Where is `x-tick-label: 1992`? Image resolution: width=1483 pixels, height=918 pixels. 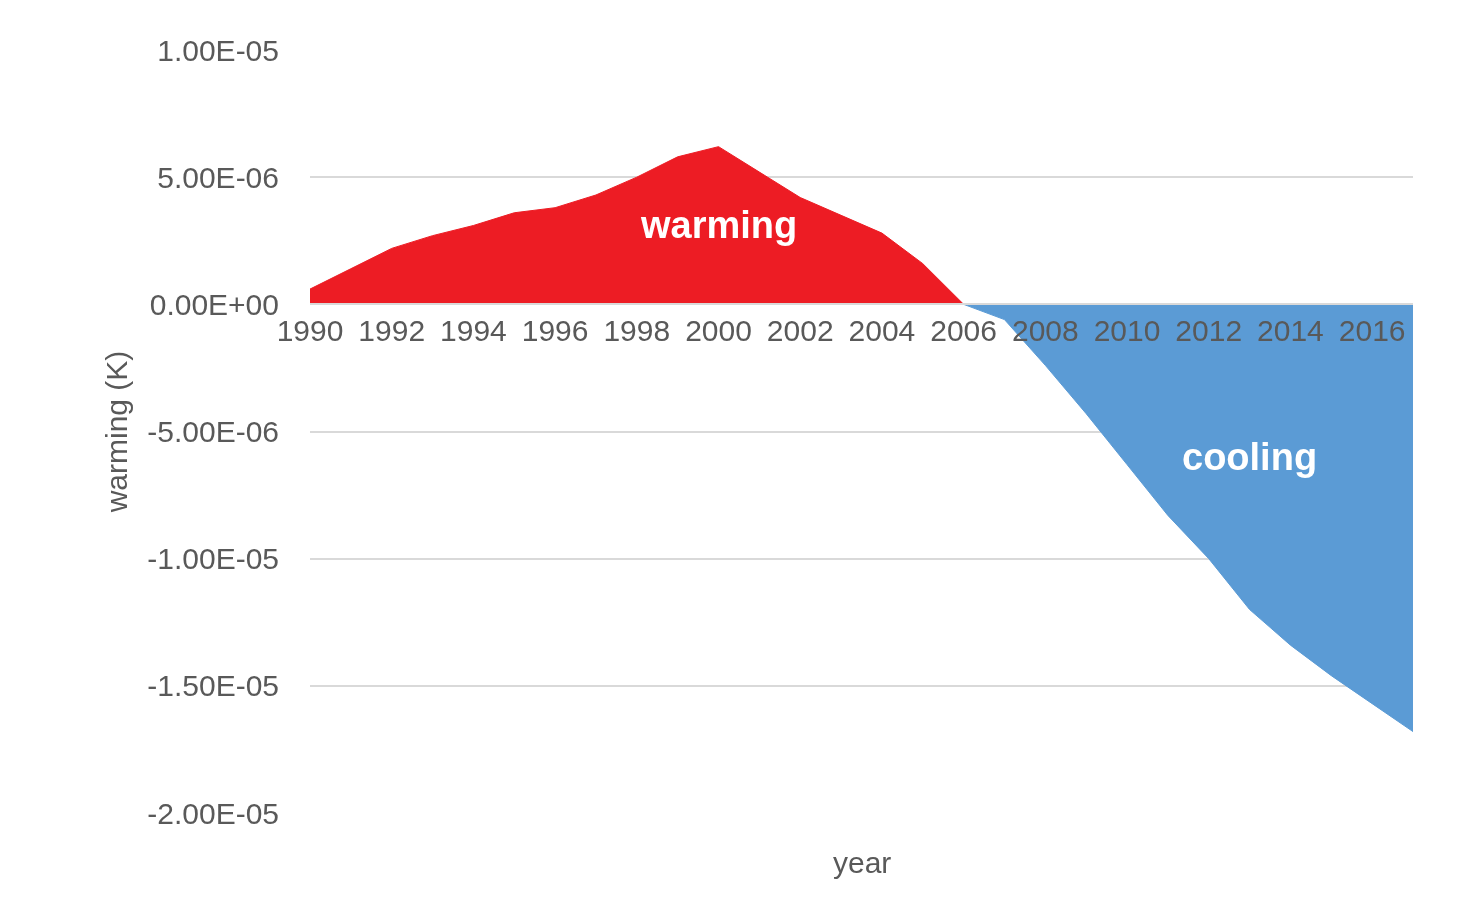
x-tick-label: 1992 is located at coordinates (392, 331).